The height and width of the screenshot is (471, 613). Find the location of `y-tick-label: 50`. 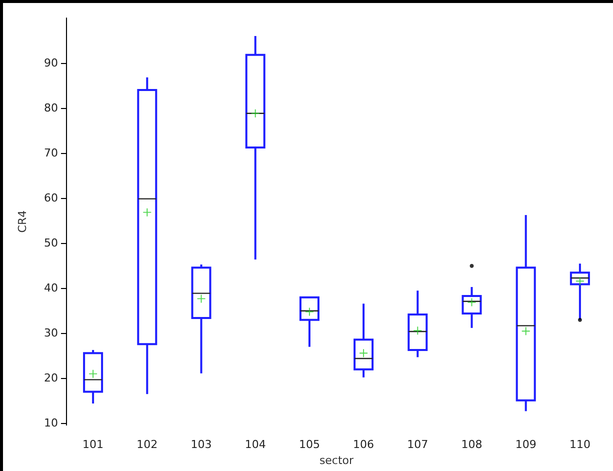

y-tick-label: 50 is located at coordinates (51, 243).